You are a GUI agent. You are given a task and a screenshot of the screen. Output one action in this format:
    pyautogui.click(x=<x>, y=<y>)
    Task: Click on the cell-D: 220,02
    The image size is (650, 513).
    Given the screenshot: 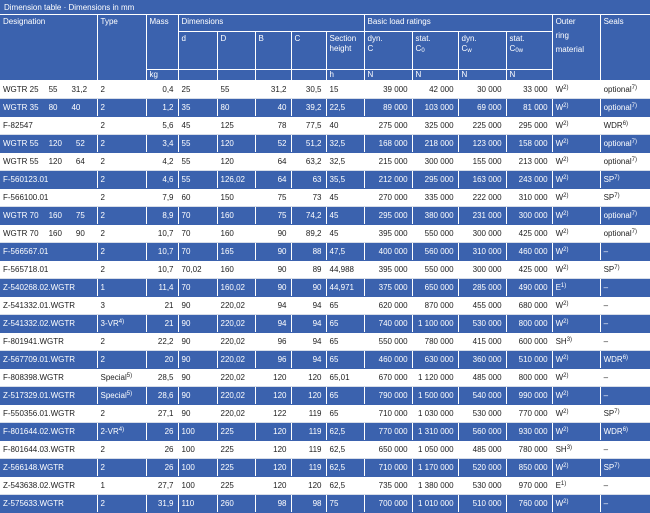 What is the action you would take?
    pyautogui.click(x=236, y=413)
    